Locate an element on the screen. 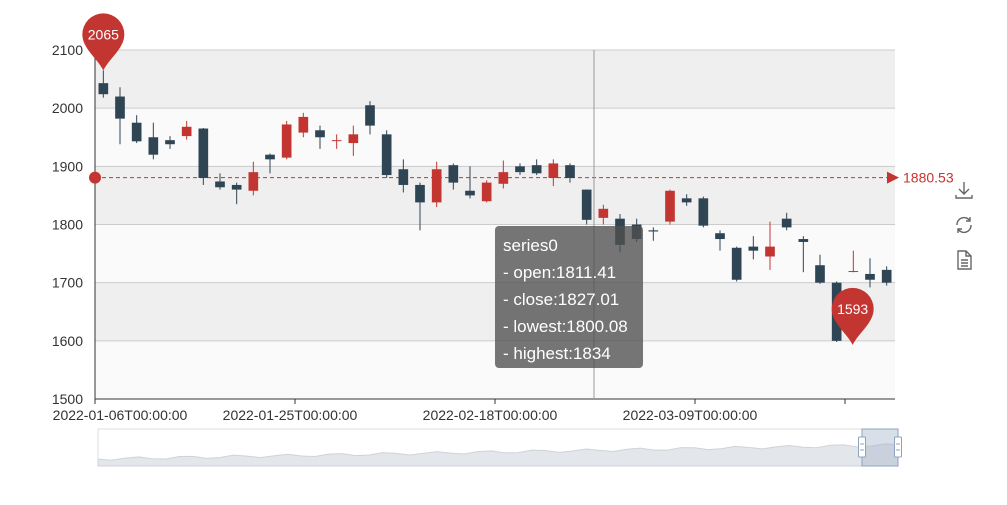 This screenshot has width=1007, height=505. handle-grip is located at coordinates (862, 447).